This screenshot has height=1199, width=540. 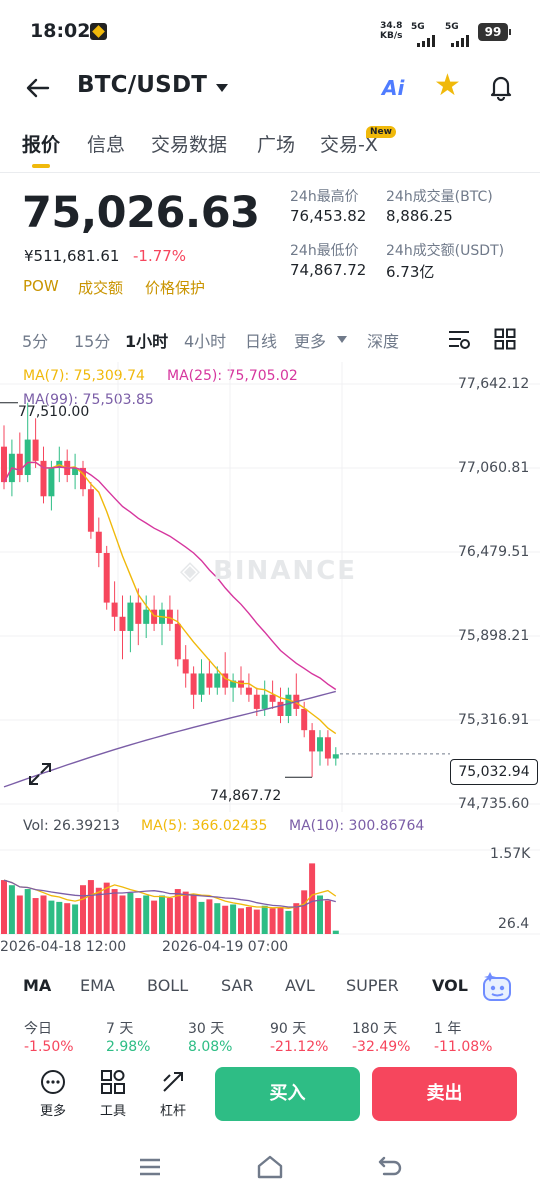 I want to click on tab-square: 广场, so click(x=276, y=145).